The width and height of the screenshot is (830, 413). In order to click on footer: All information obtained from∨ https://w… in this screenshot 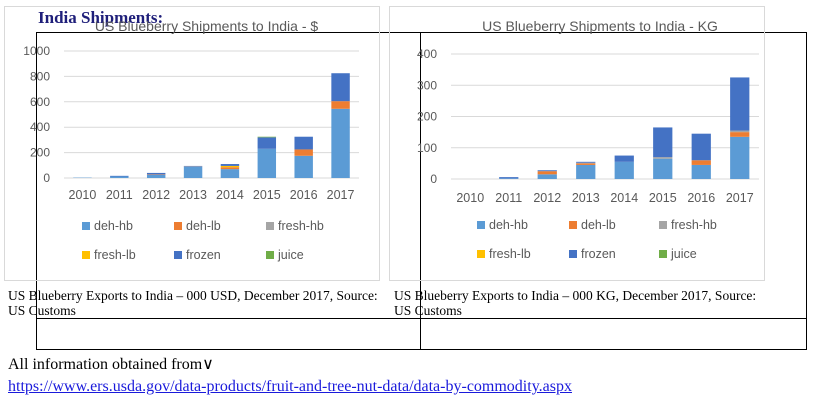, I will do `click(290, 376)`.